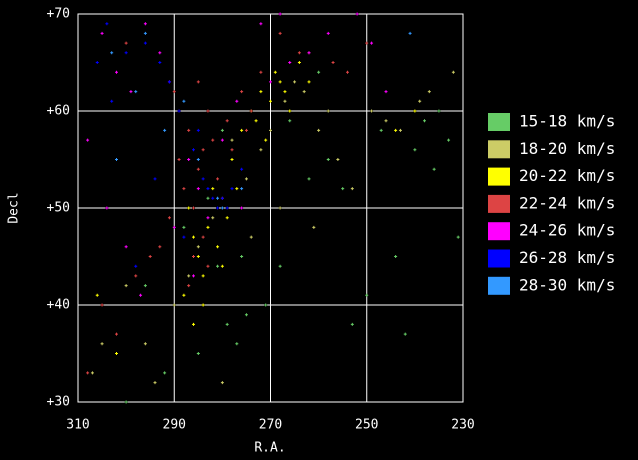 This screenshot has height=460, width=638. Describe the element at coordinates (270, 425) in the screenshot. I see `x-tick-label: 270` at that location.